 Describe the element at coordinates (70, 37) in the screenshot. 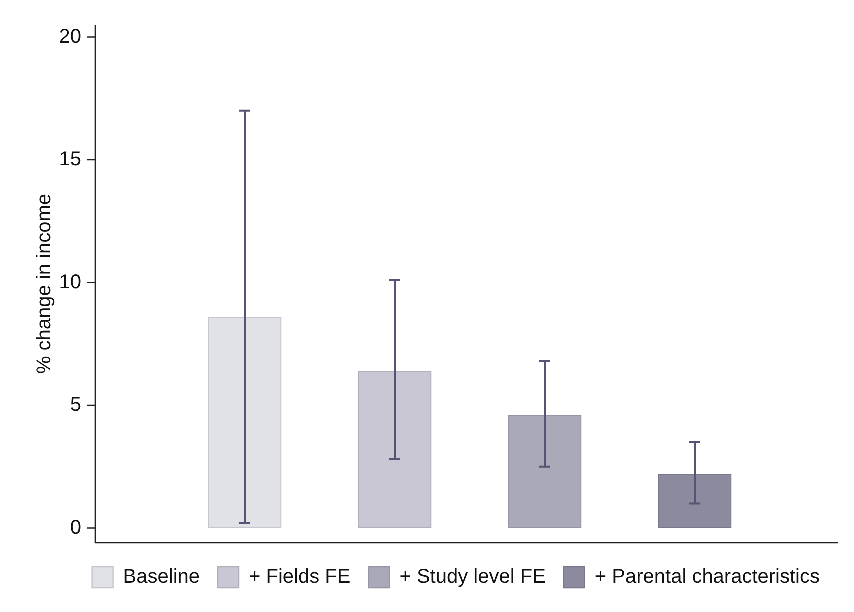

I see `y-tick-label: 20` at that location.